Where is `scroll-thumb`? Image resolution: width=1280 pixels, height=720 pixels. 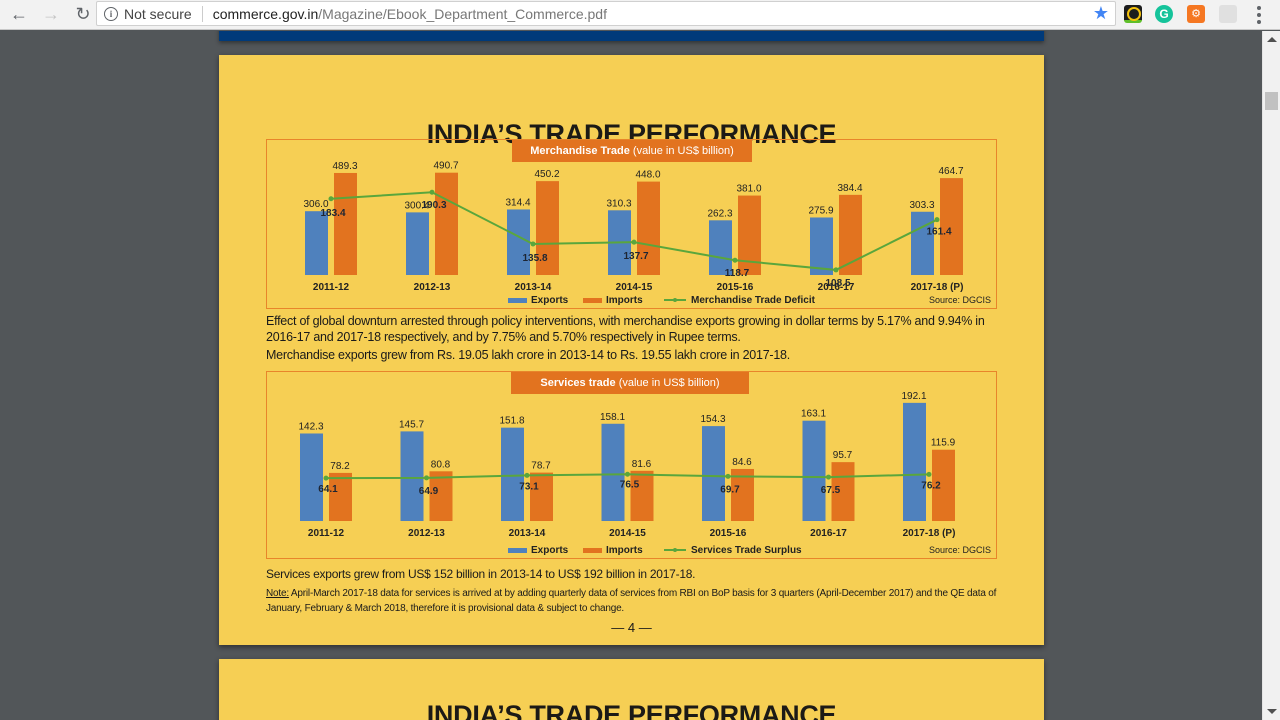 scroll-thumb is located at coordinates (1271, 101).